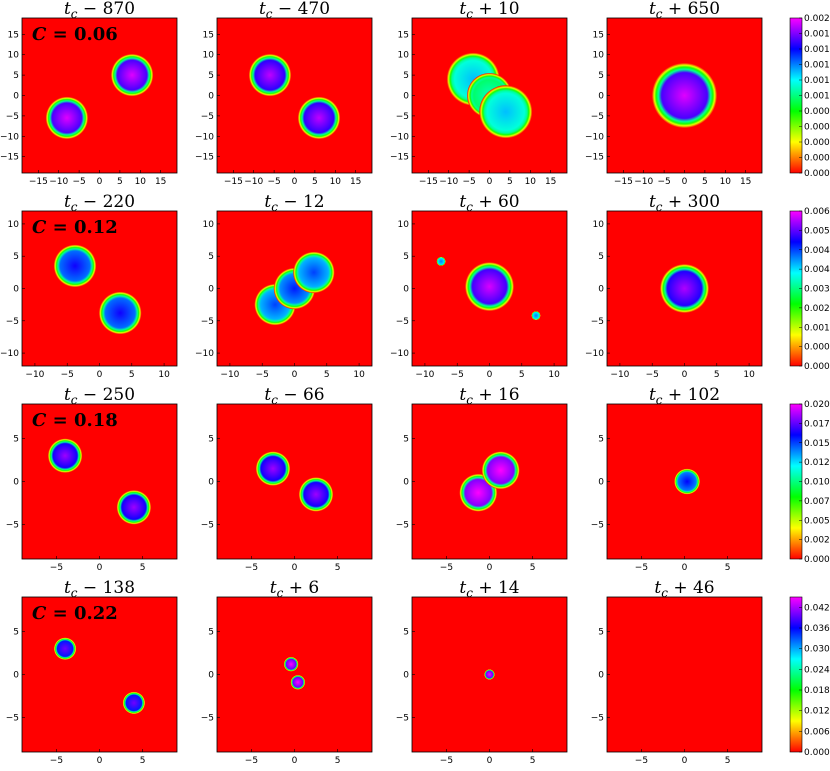 The height and width of the screenshot is (771, 830). Describe the element at coordinates (75, 613) in the screenshot. I see `c-value-label: C = 0.22` at that location.